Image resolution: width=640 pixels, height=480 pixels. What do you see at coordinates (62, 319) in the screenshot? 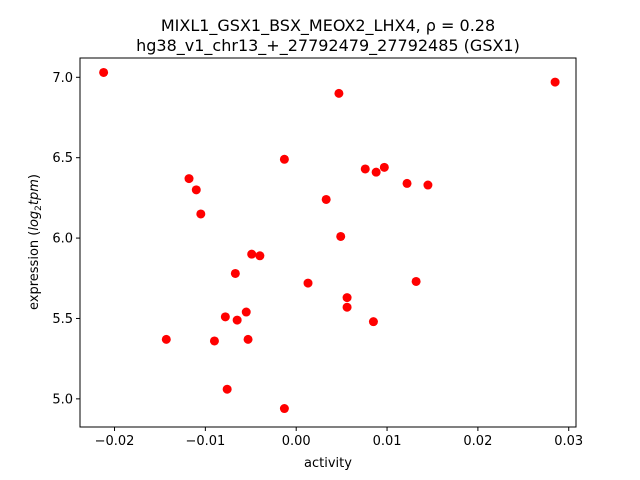
I see `y-tick-label: 5.5` at bounding box center [62, 319].